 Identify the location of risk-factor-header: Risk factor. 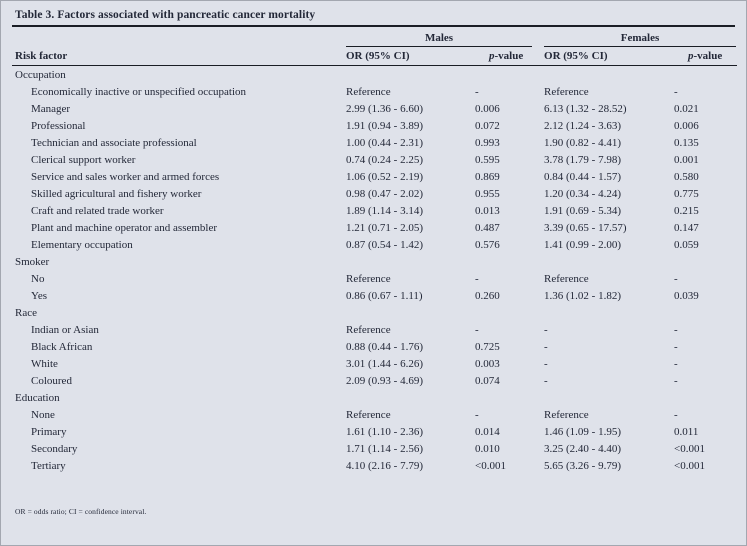
(179, 56).